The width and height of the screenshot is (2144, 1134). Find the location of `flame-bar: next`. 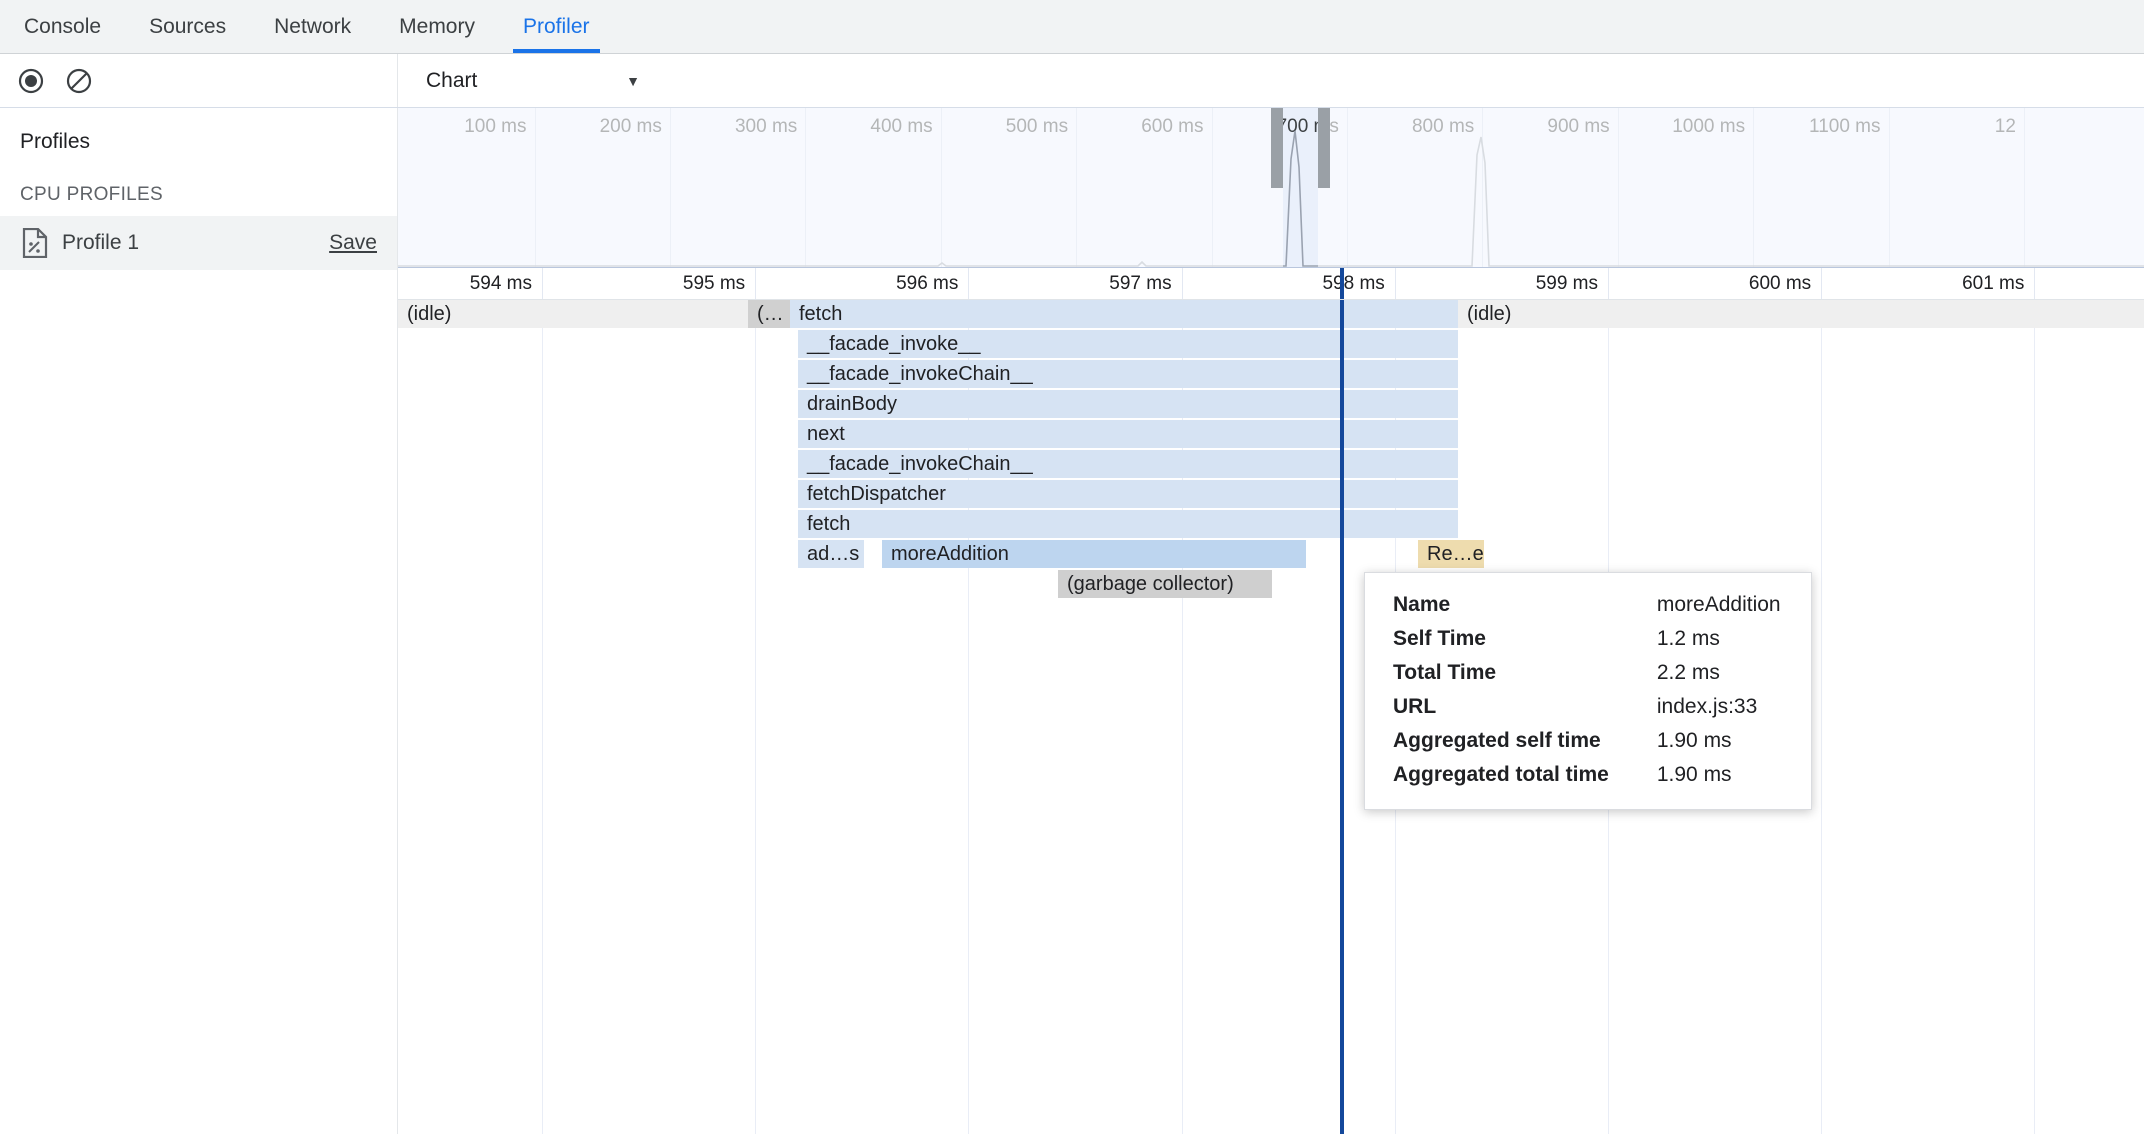

flame-bar: next is located at coordinates (1128, 434).